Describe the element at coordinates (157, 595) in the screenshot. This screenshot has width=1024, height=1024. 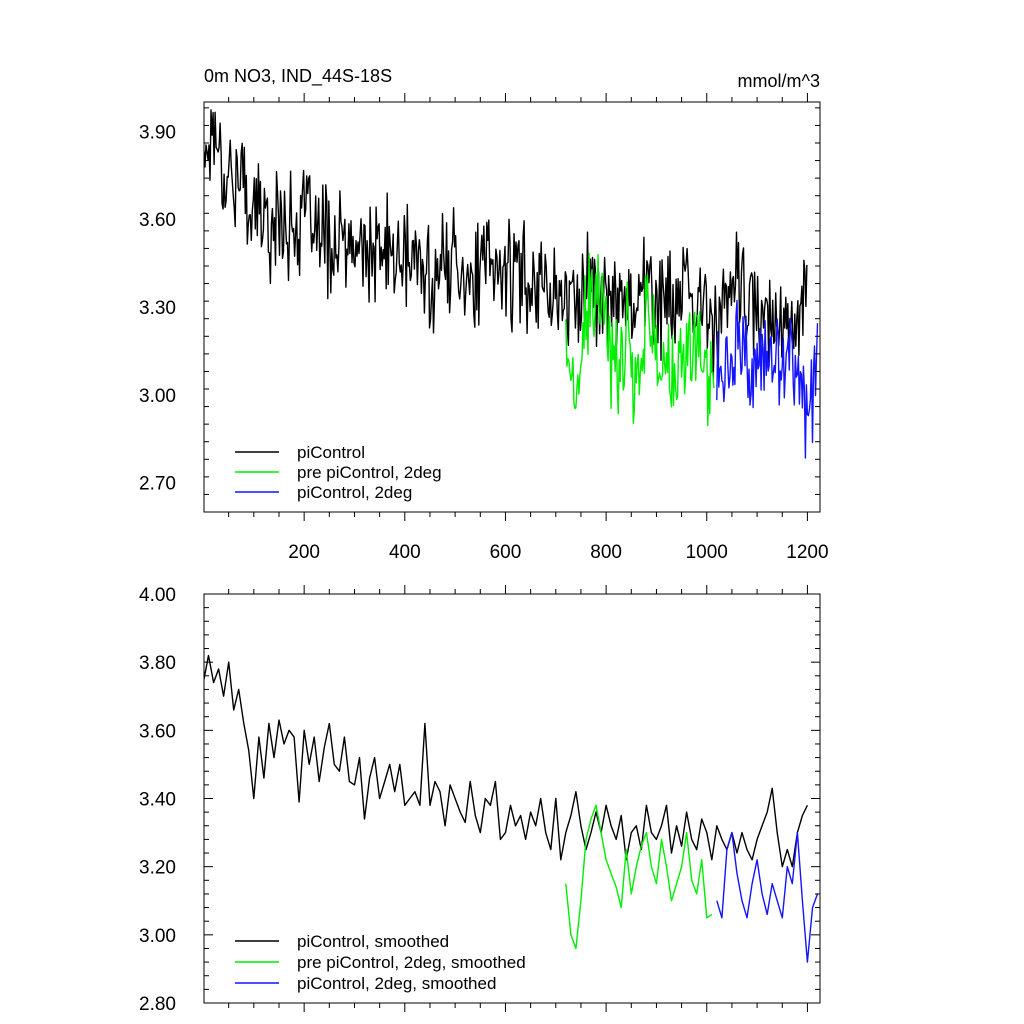
I see `y-tick-label: 4.00` at that location.